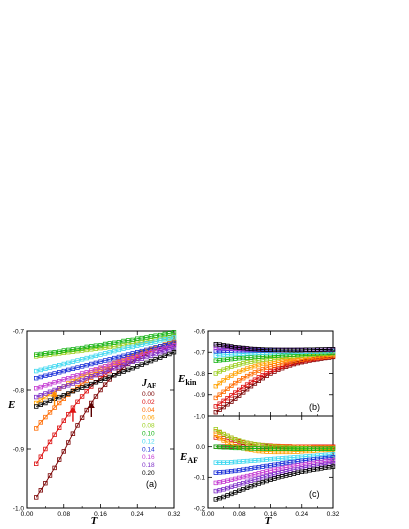  I want to click on legend-entry: 0.10, so click(148, 434).